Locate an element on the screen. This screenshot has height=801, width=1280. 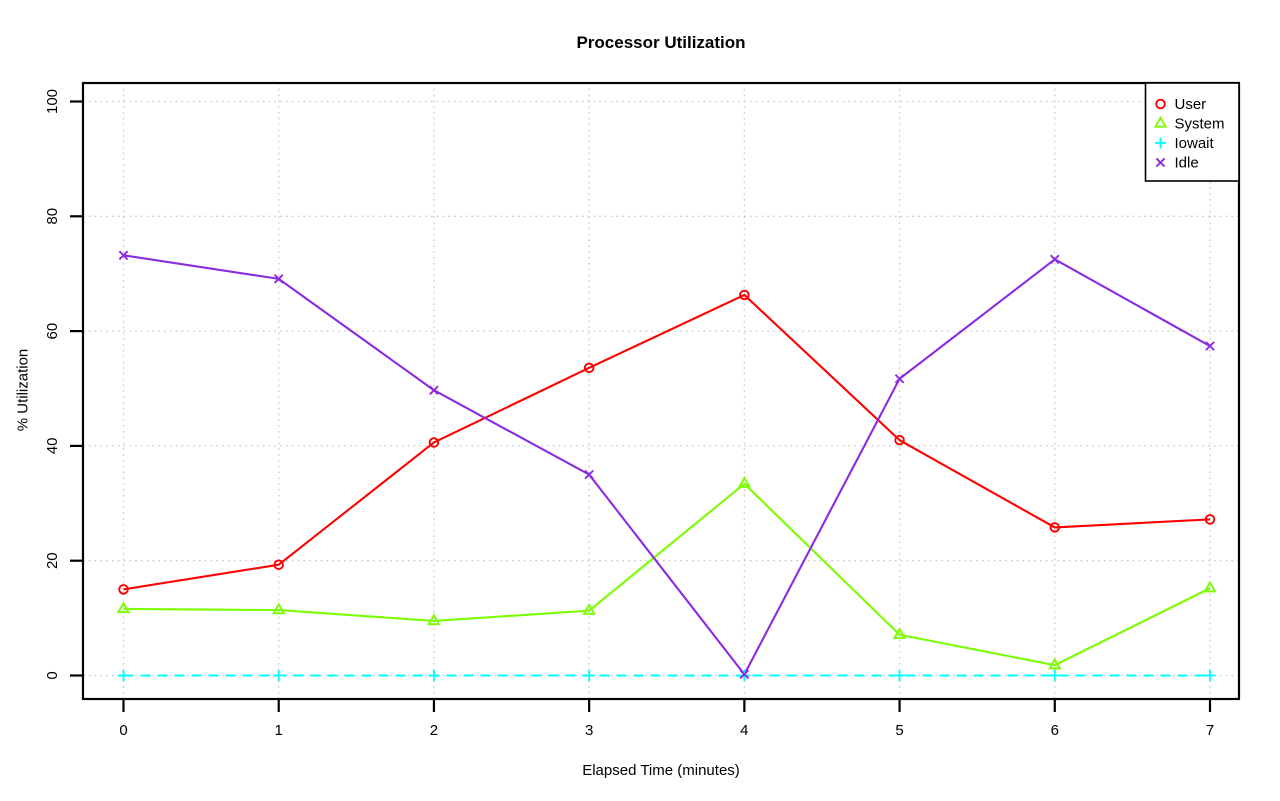
x-tick-label: 4 is located at coordinates (744, 730).